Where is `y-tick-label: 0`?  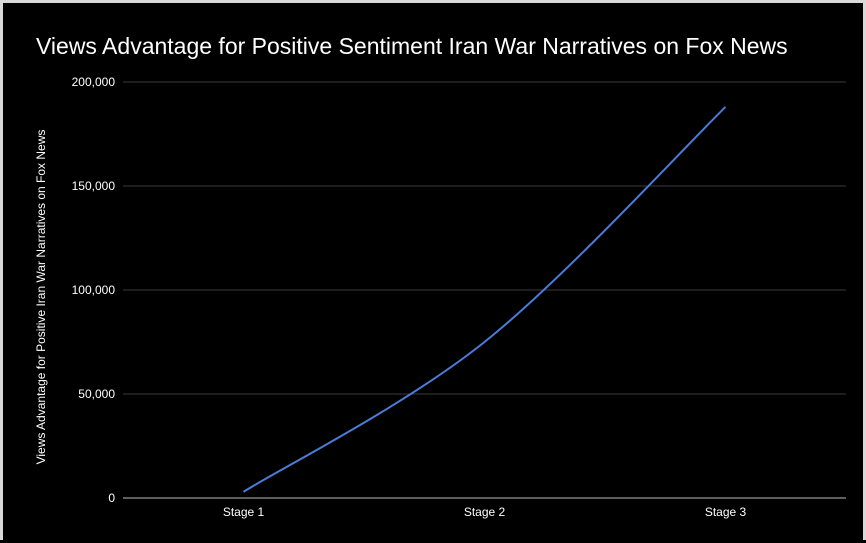
y-tick-label: 0 is located at coordinates (111, 498).